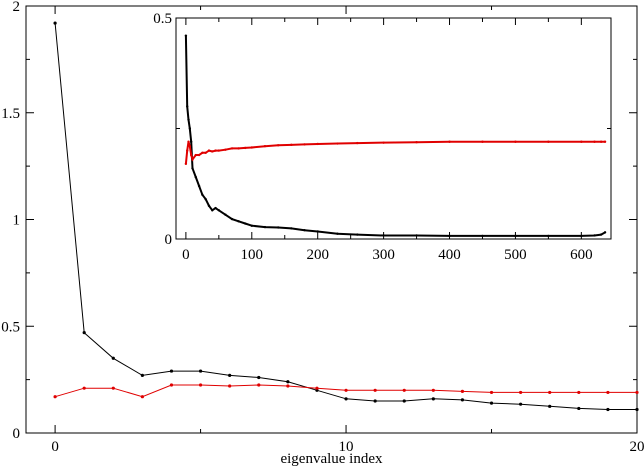 Image resolution: width=644 pixels, height=474 pixels. Describe the element at coordinates (317, 255) in the screenshot. I see `inset-x-tick-label: 200` at that location.